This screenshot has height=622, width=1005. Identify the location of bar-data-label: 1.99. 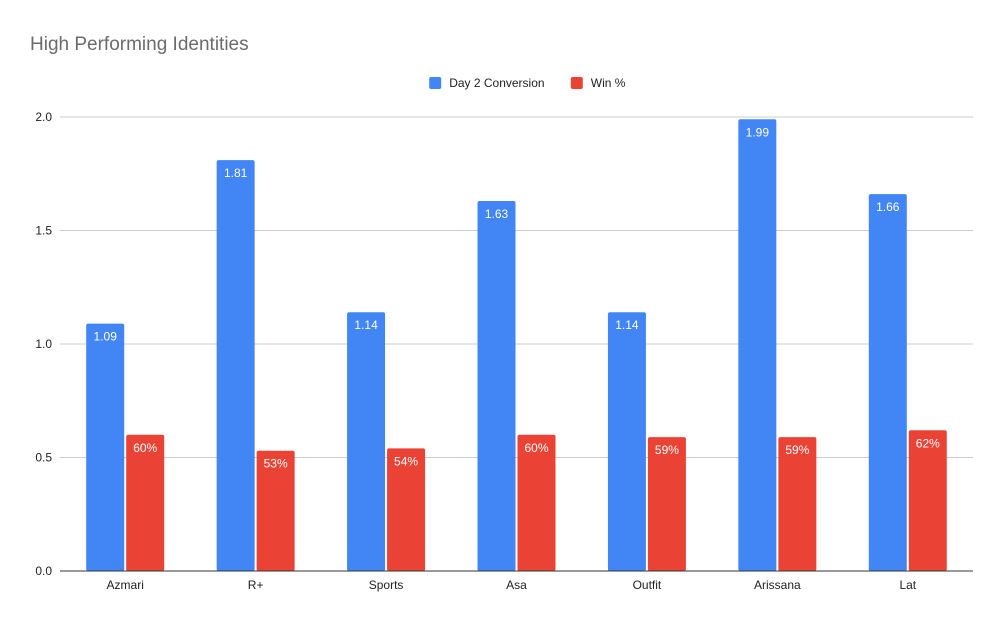
(758, 132).